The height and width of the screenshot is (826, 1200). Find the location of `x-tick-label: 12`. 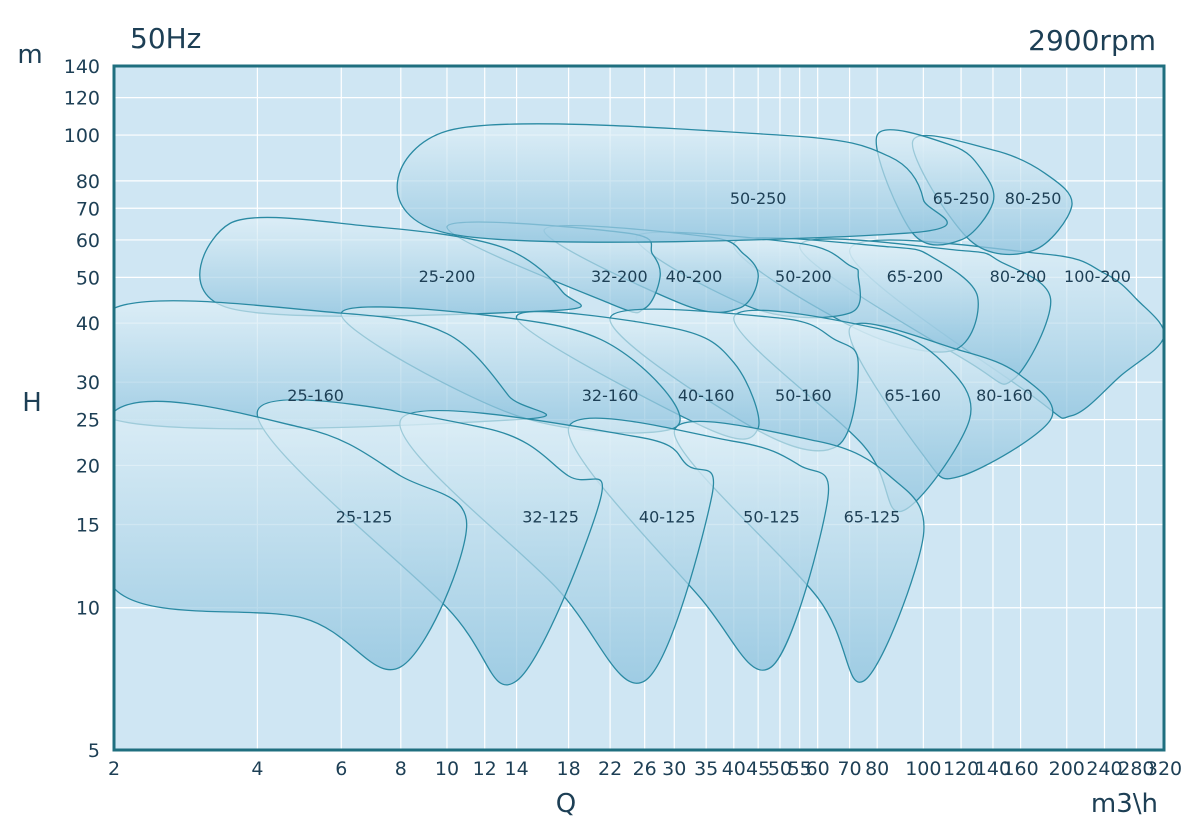

x-tick-label: 12 is located at coordinates (485, 769).